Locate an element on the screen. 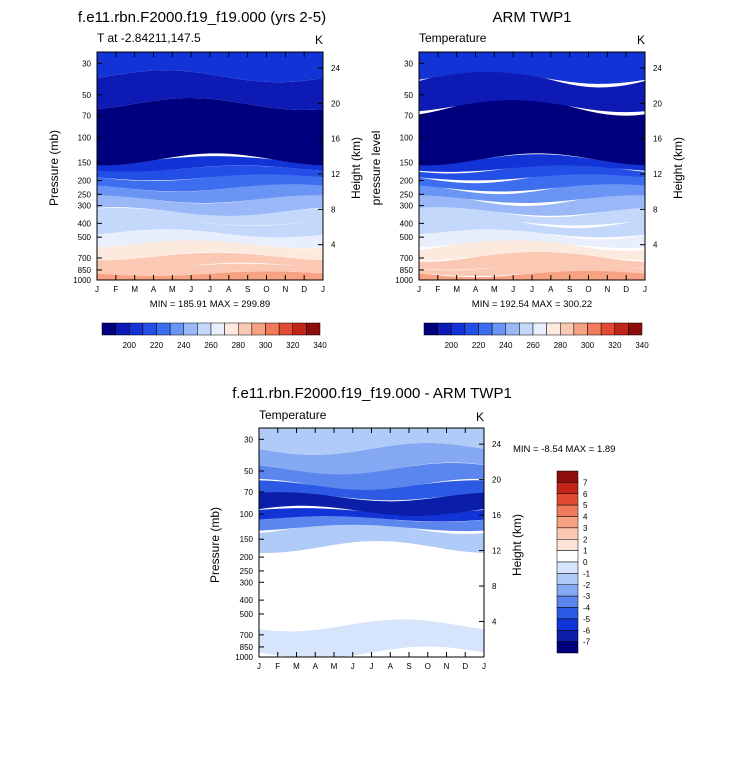 This screenshot has height=766, width=733. colorbar-label: 280 is located at coordinates (239, 345).